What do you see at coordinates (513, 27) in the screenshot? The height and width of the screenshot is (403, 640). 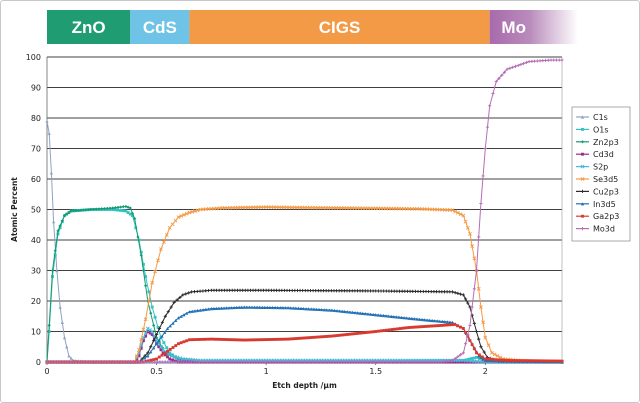 I see `layer-label-mo: Mo` at bounding box center [513, 27].